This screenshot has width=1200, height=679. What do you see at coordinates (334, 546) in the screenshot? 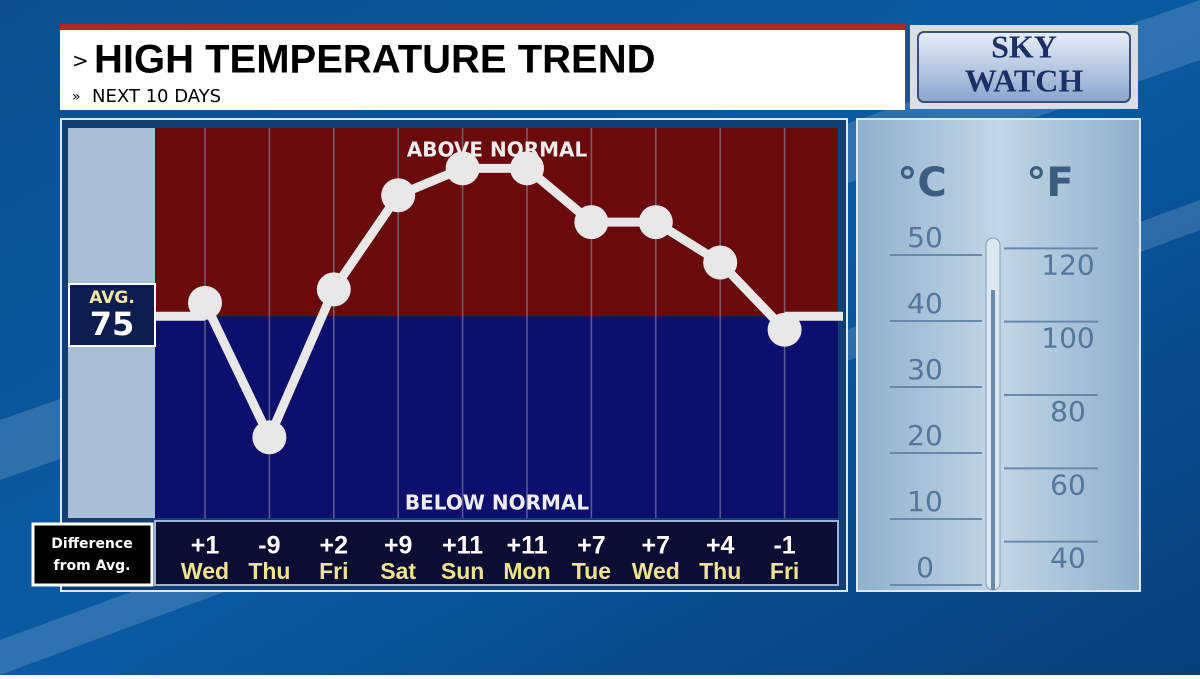
I see `value-label: +2` at bounding box center [334, 546].